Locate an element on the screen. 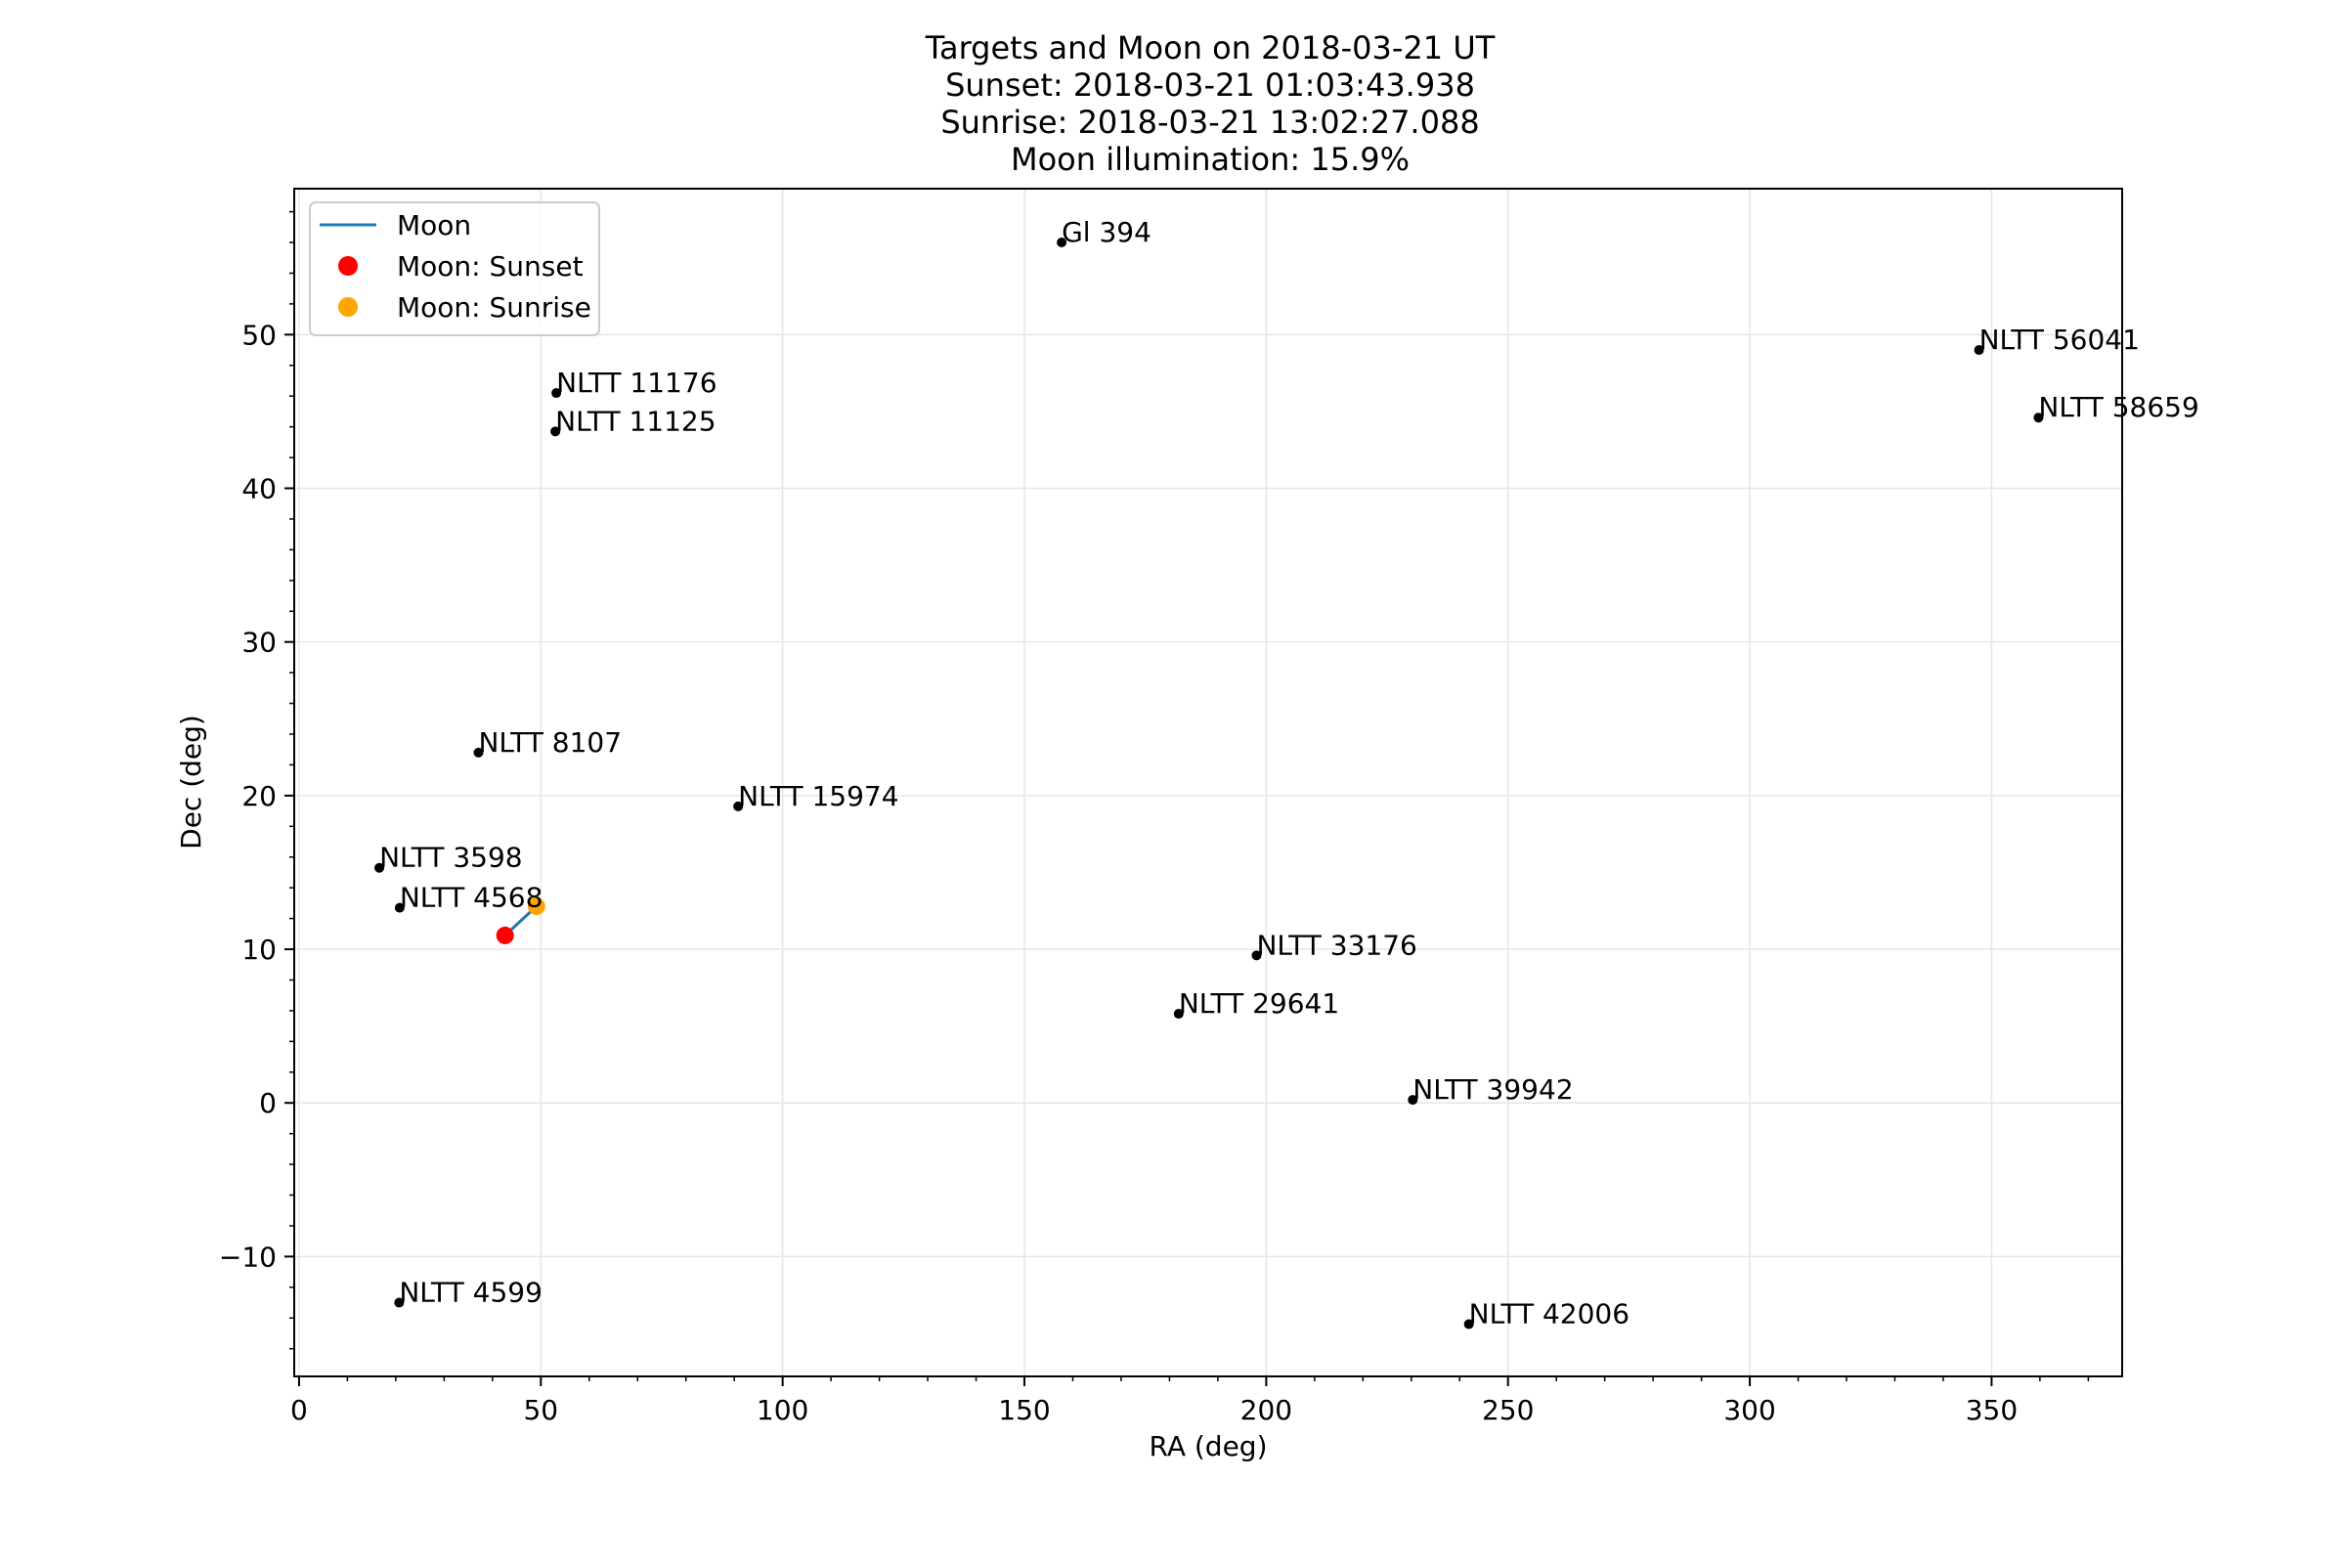 The width and height of the screenshot is (2346, 1568). legend-label-moon-sunrise: Moon: Sunrise is located at coordinates (494, 307).